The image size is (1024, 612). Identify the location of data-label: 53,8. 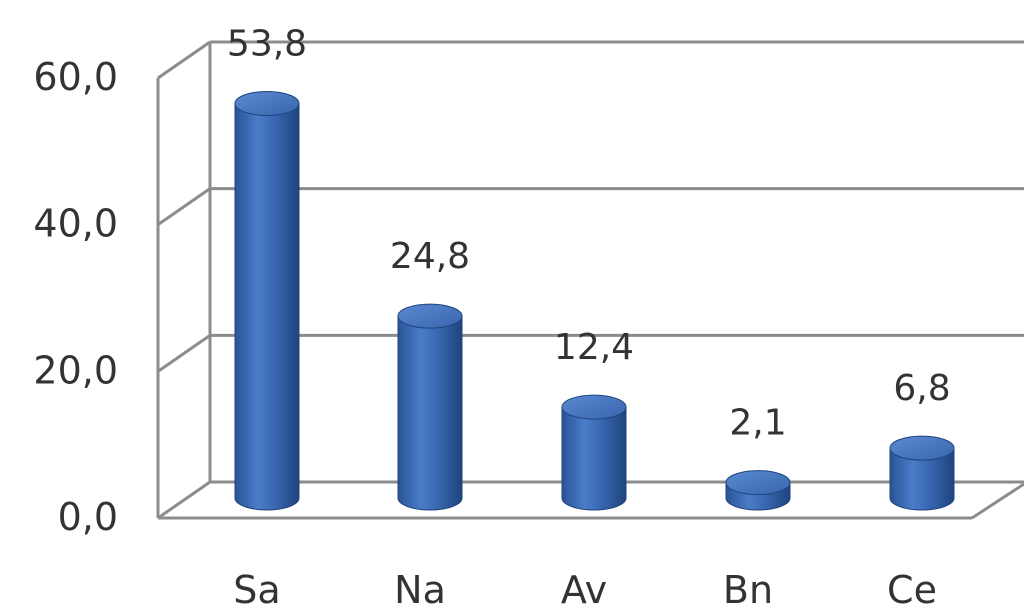
(267, 43).